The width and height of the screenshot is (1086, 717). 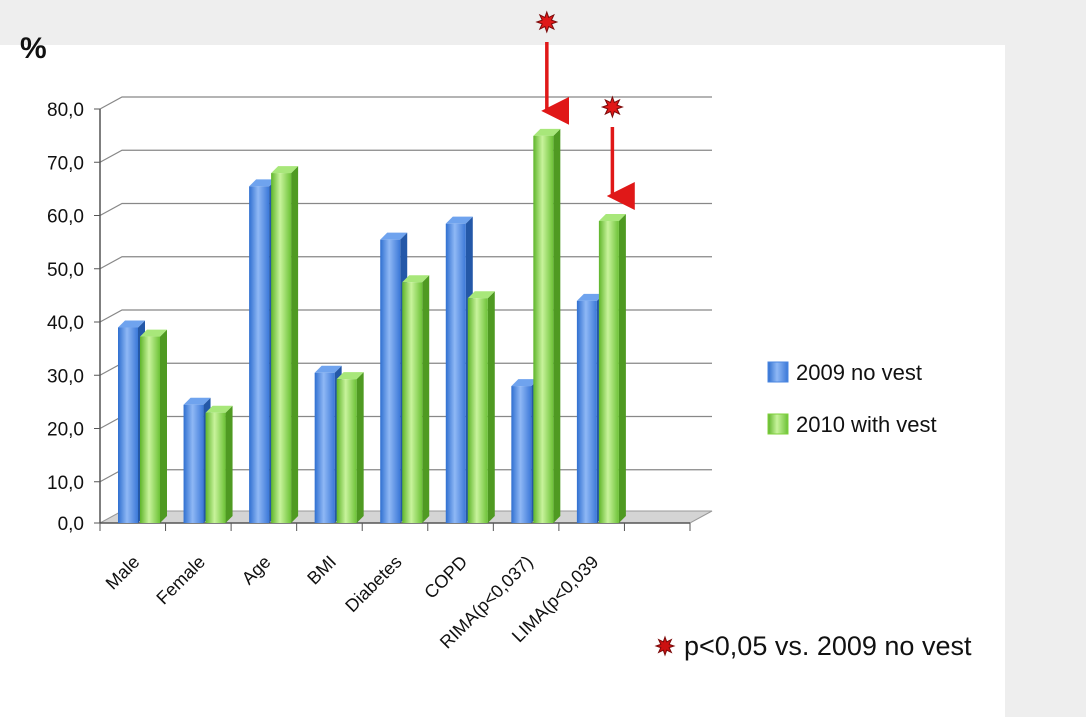 I want to click on x-tick-label: Female, so click(x=180, y=580).